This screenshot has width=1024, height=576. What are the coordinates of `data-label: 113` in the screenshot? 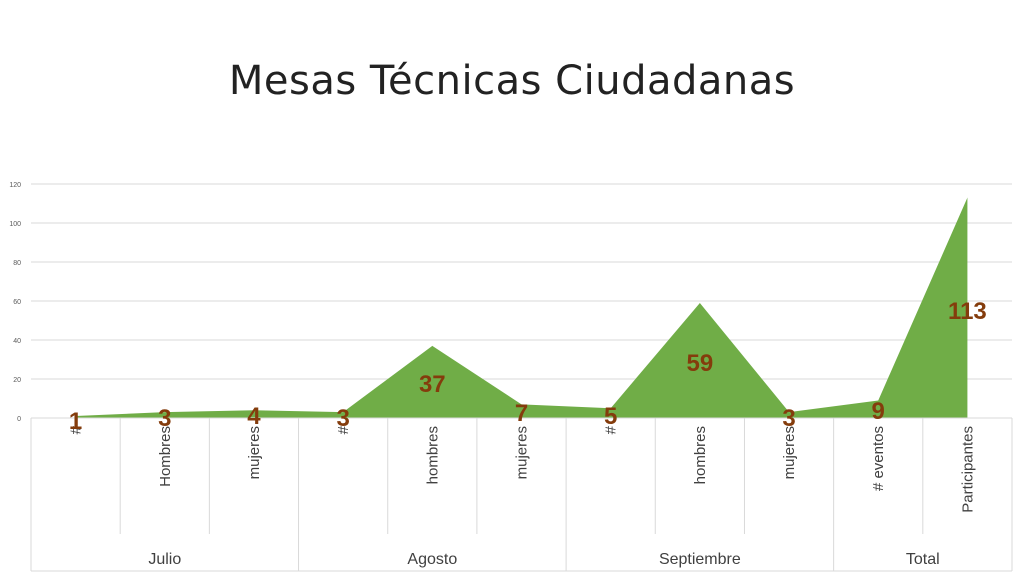 It's located at (967, 311).